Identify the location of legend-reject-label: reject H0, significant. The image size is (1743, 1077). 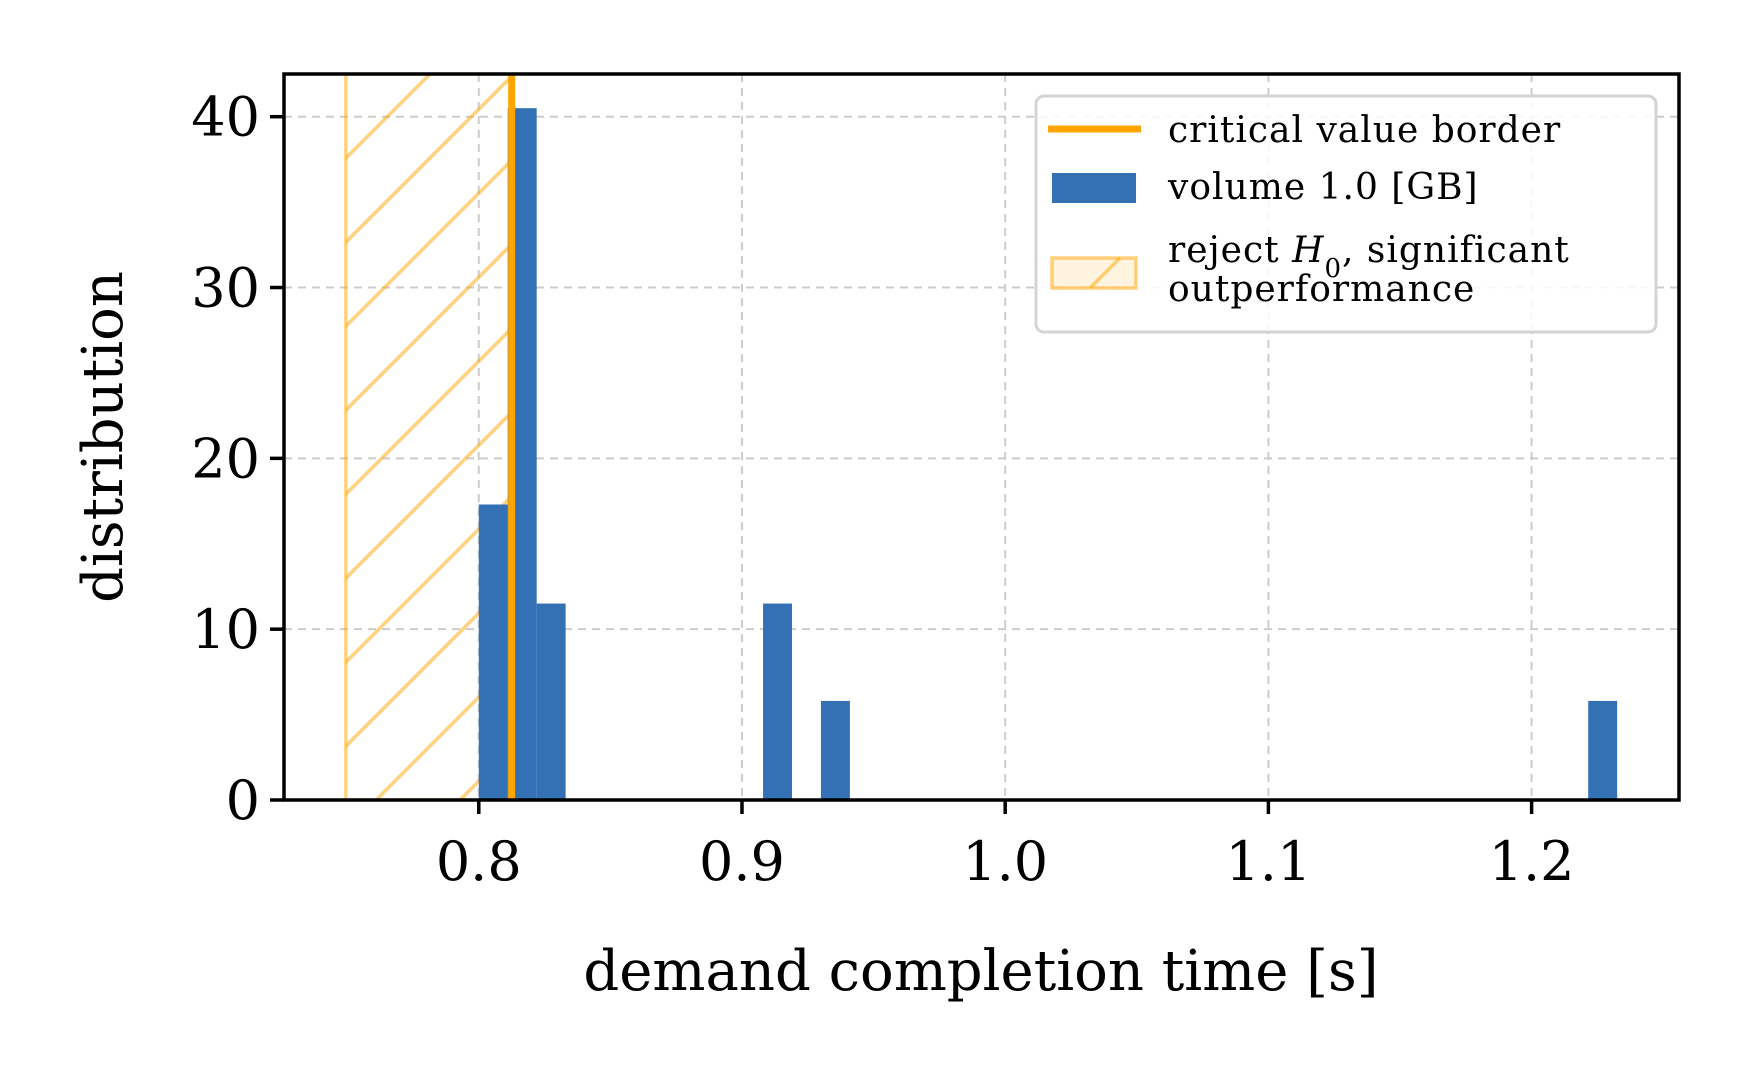
(1369, 257).